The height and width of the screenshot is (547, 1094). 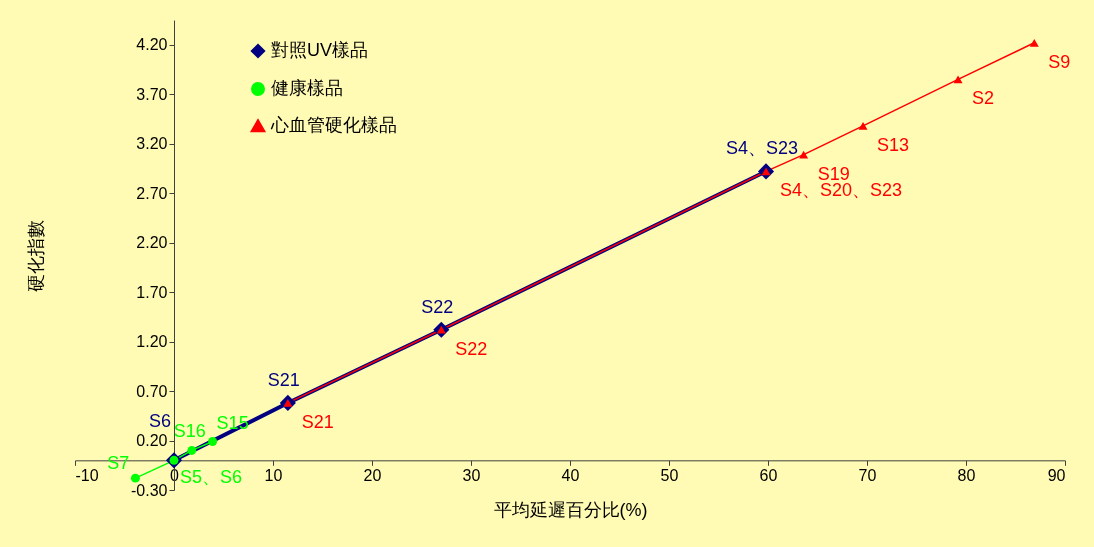 What do you see at coordinates (189, 431) in the screenshot?
I see `data-label: S16` at bounding box center [189, 431].